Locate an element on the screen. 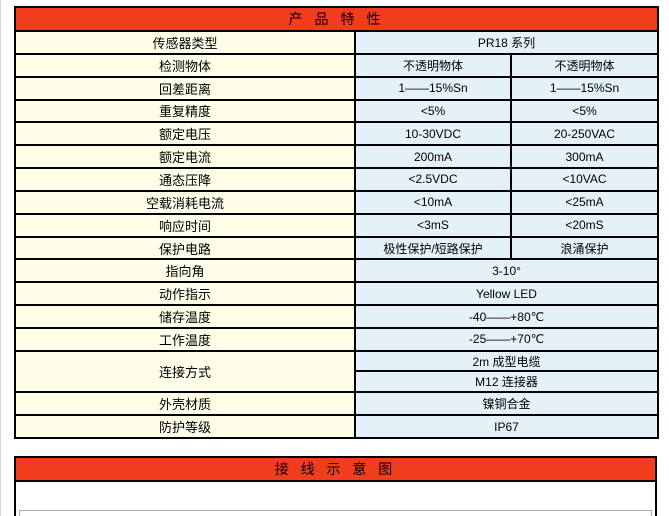 The width and height of the screenshot is (669, 516). wiring-body-row is located at coordinates (335, 498).